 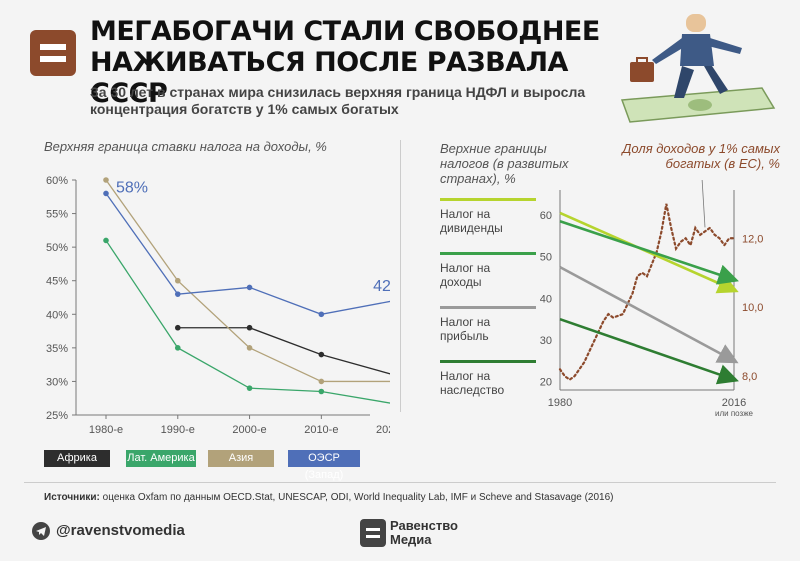 What do you see at coordinates (57, 181) in the screenshot?
I see `y-tick-label: 60%` at bounding box center [57, 181].